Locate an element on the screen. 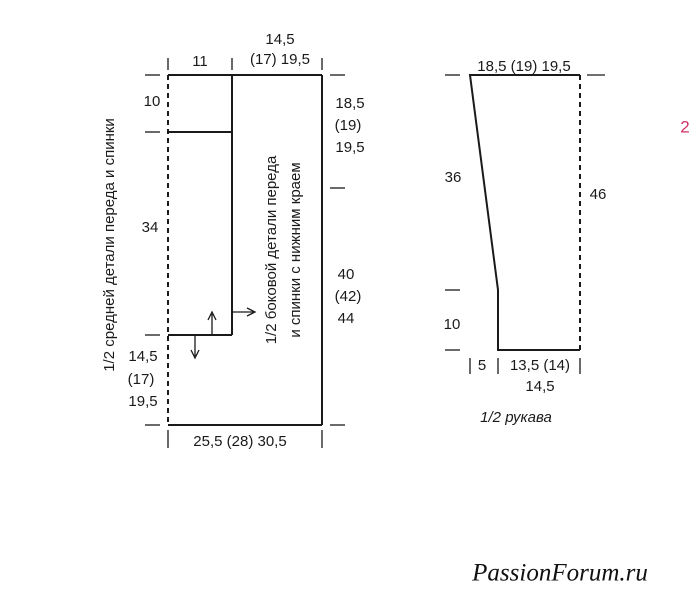 The height and width of the screenshot is (595, 690). dimension: 34 is located at coordinates (150, 227).